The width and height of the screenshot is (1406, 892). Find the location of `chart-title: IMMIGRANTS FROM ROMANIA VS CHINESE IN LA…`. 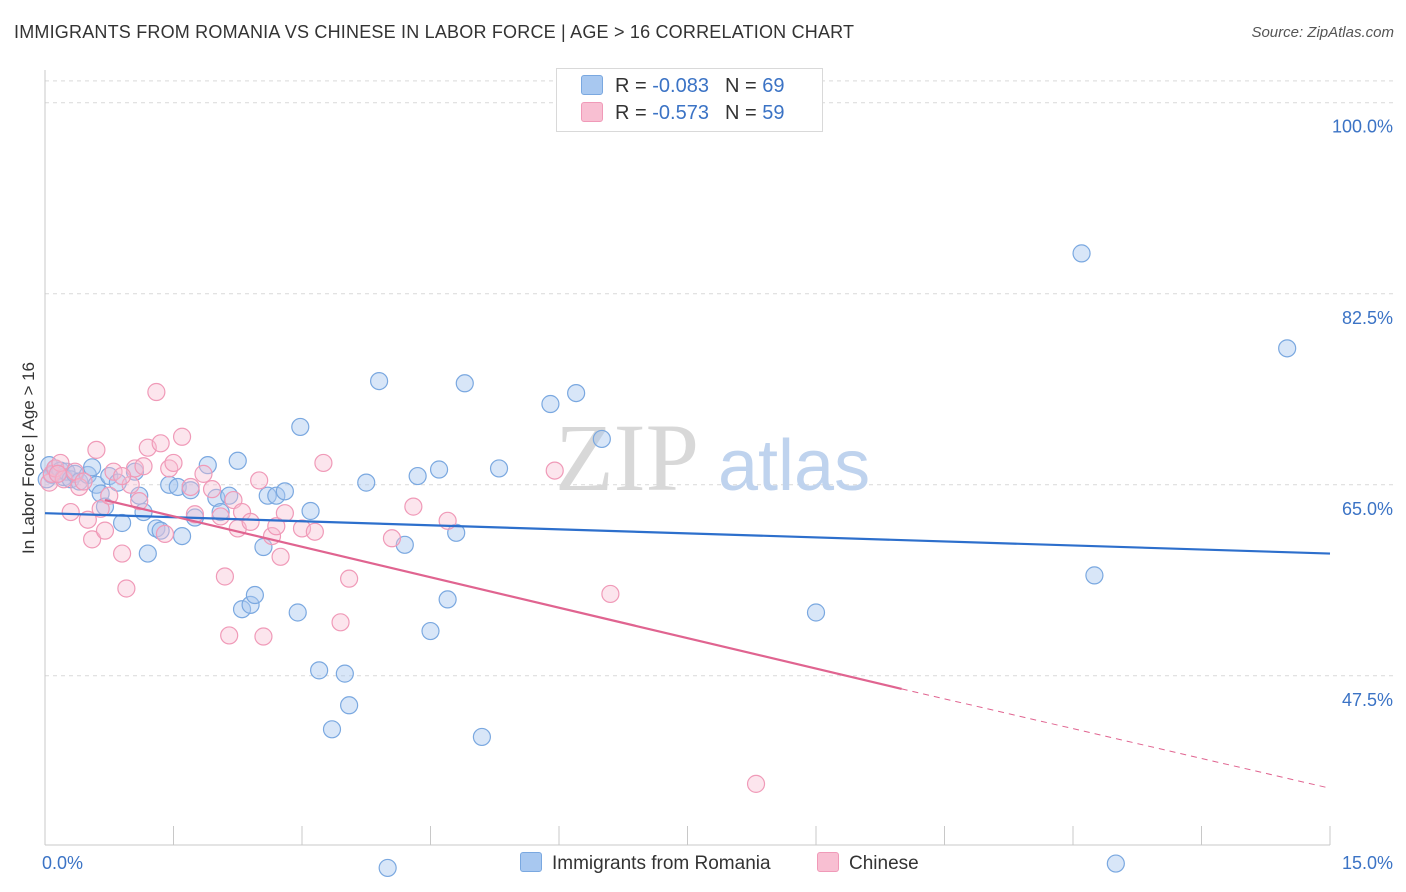

chart-title: IMMIGRANTS FROM ROMANIA VS CHINESE IN LA… is located at coordinates (434, 32).